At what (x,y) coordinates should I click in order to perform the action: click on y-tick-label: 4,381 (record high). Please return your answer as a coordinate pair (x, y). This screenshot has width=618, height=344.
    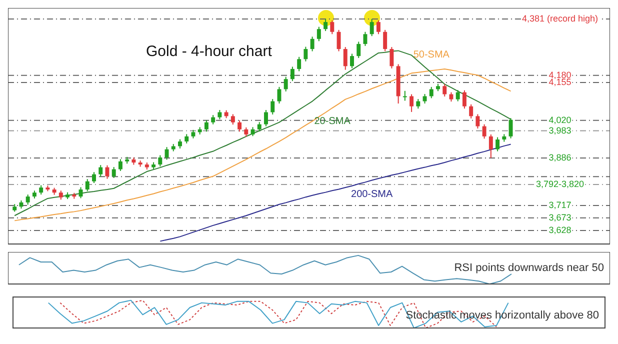
    Looking at the image, I should click on (560, 18).